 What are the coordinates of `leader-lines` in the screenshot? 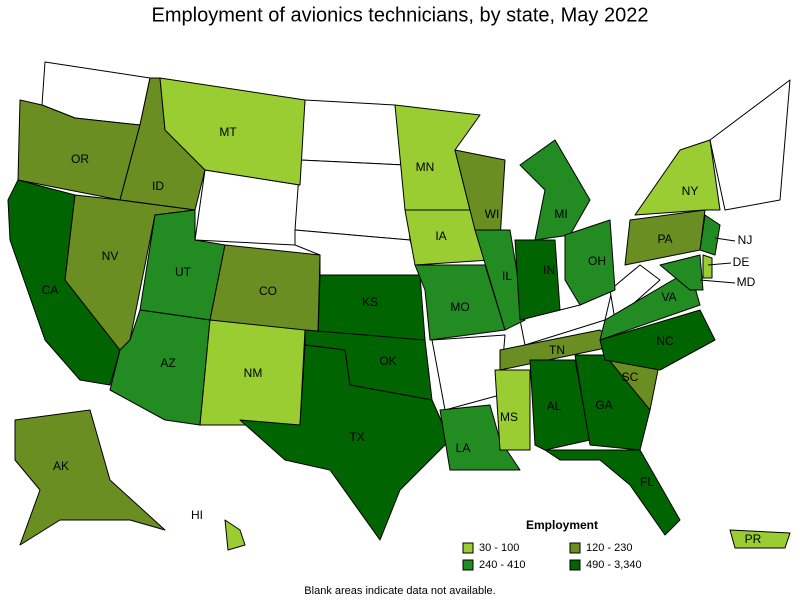 It's located at (717, 260).